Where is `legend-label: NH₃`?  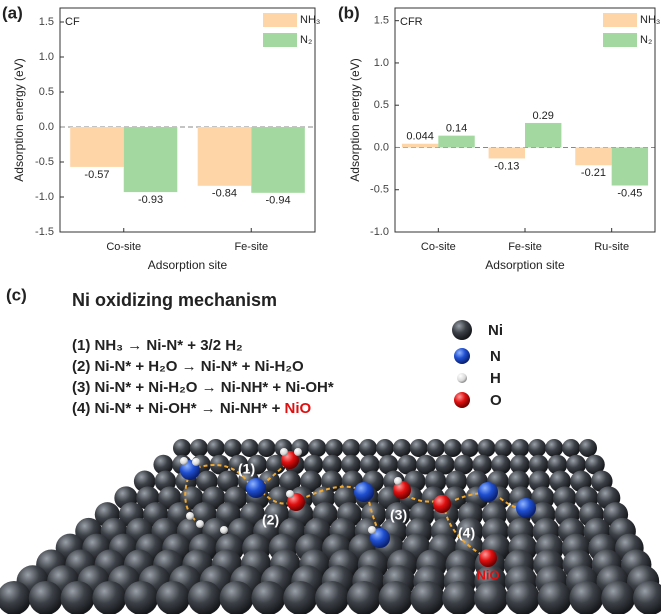
legend-label: NH₃ is located at coordinates (650, 20).